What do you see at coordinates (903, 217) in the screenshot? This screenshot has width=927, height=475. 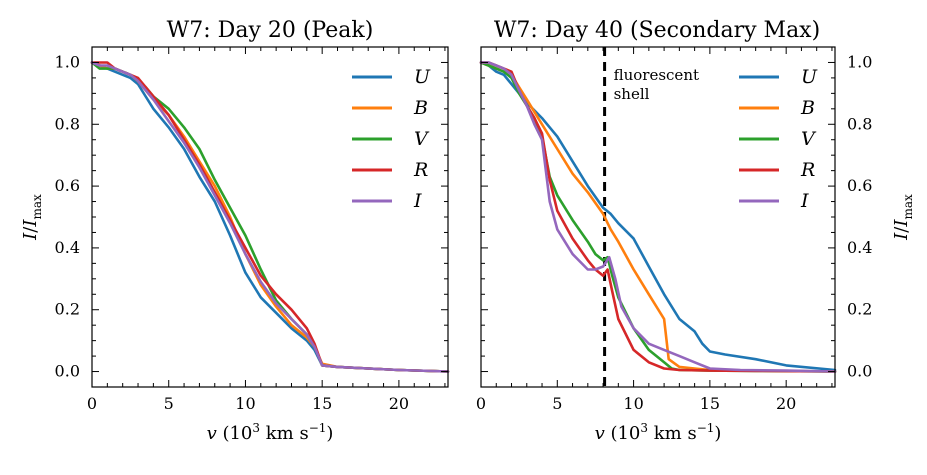 I see `panel-2-ylabel: I/Imax` at bounding box center [903, 217].